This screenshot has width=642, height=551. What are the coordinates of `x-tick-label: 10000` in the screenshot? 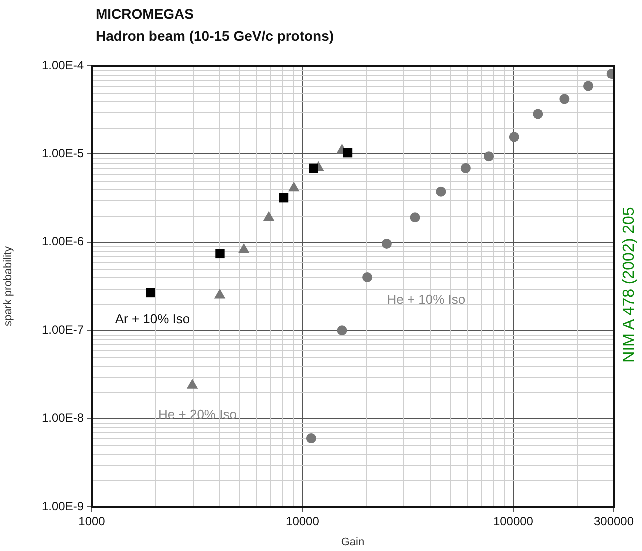 It's located at (303, 521).